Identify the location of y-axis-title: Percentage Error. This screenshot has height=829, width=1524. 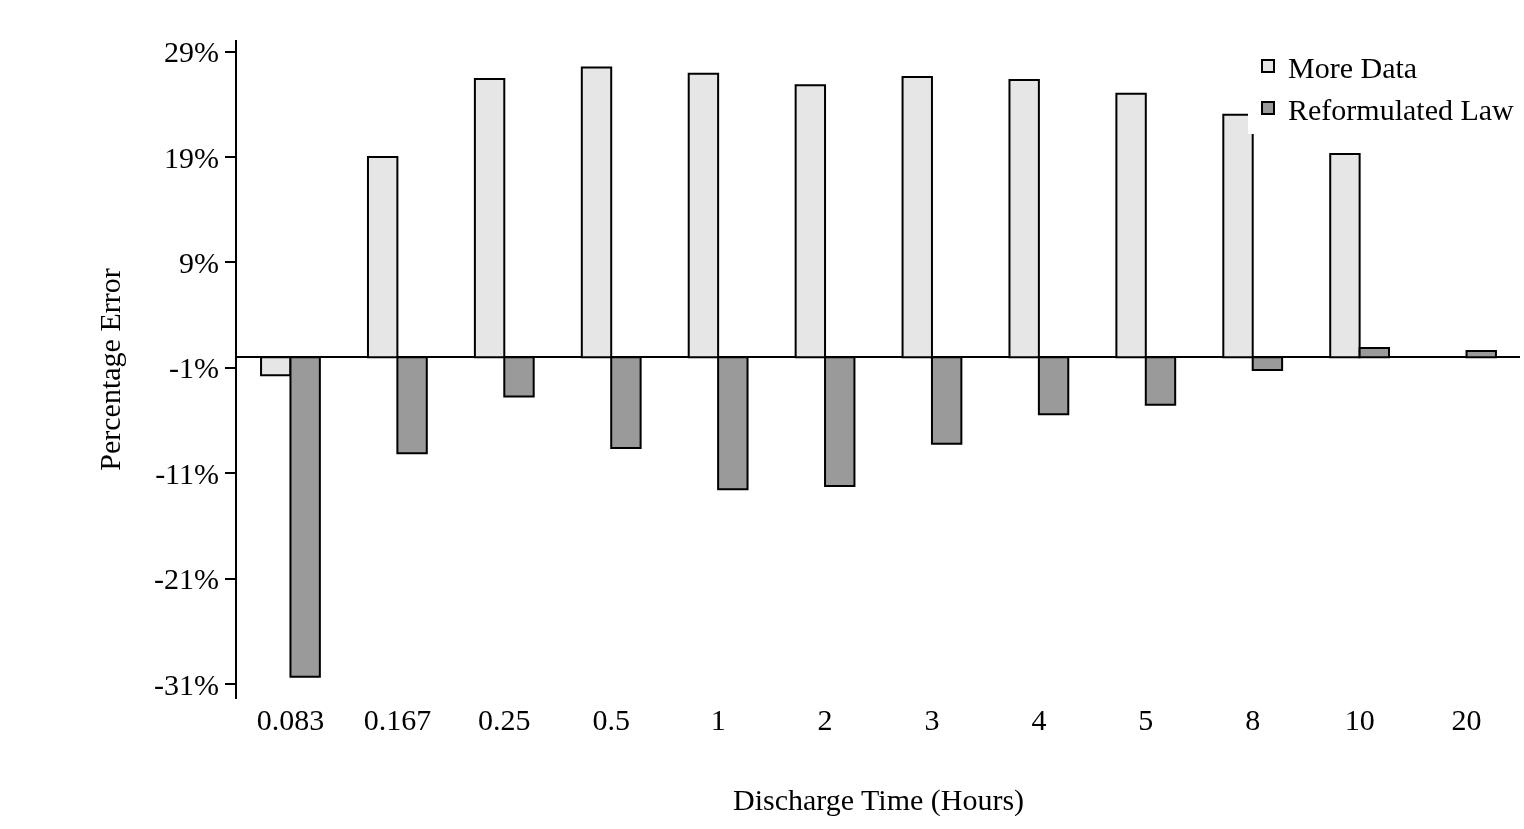
(109, 369).